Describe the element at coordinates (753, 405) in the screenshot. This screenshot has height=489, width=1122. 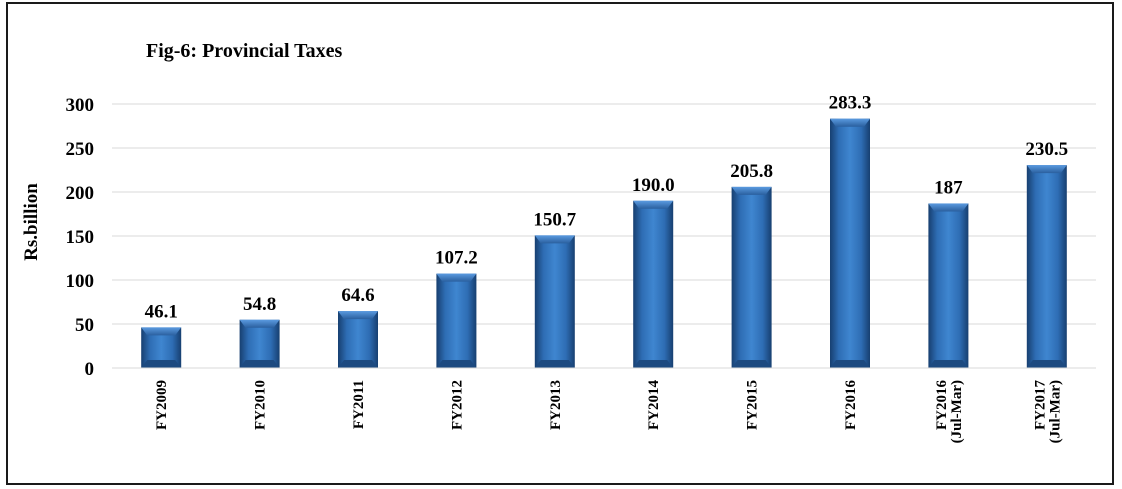
I see `x-tick-label-7: FY2015` at that location.